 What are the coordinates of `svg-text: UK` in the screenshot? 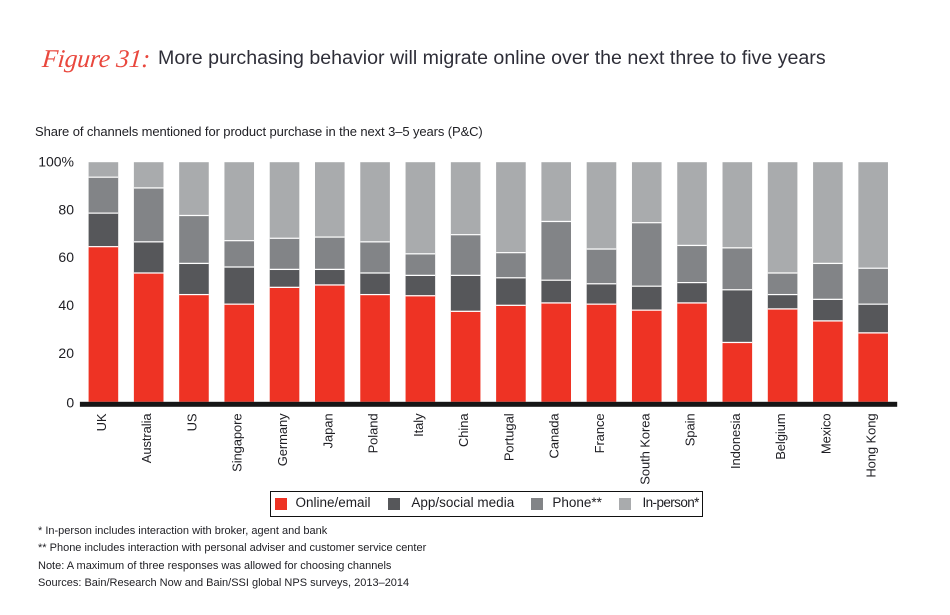 It's located at (101, 422).